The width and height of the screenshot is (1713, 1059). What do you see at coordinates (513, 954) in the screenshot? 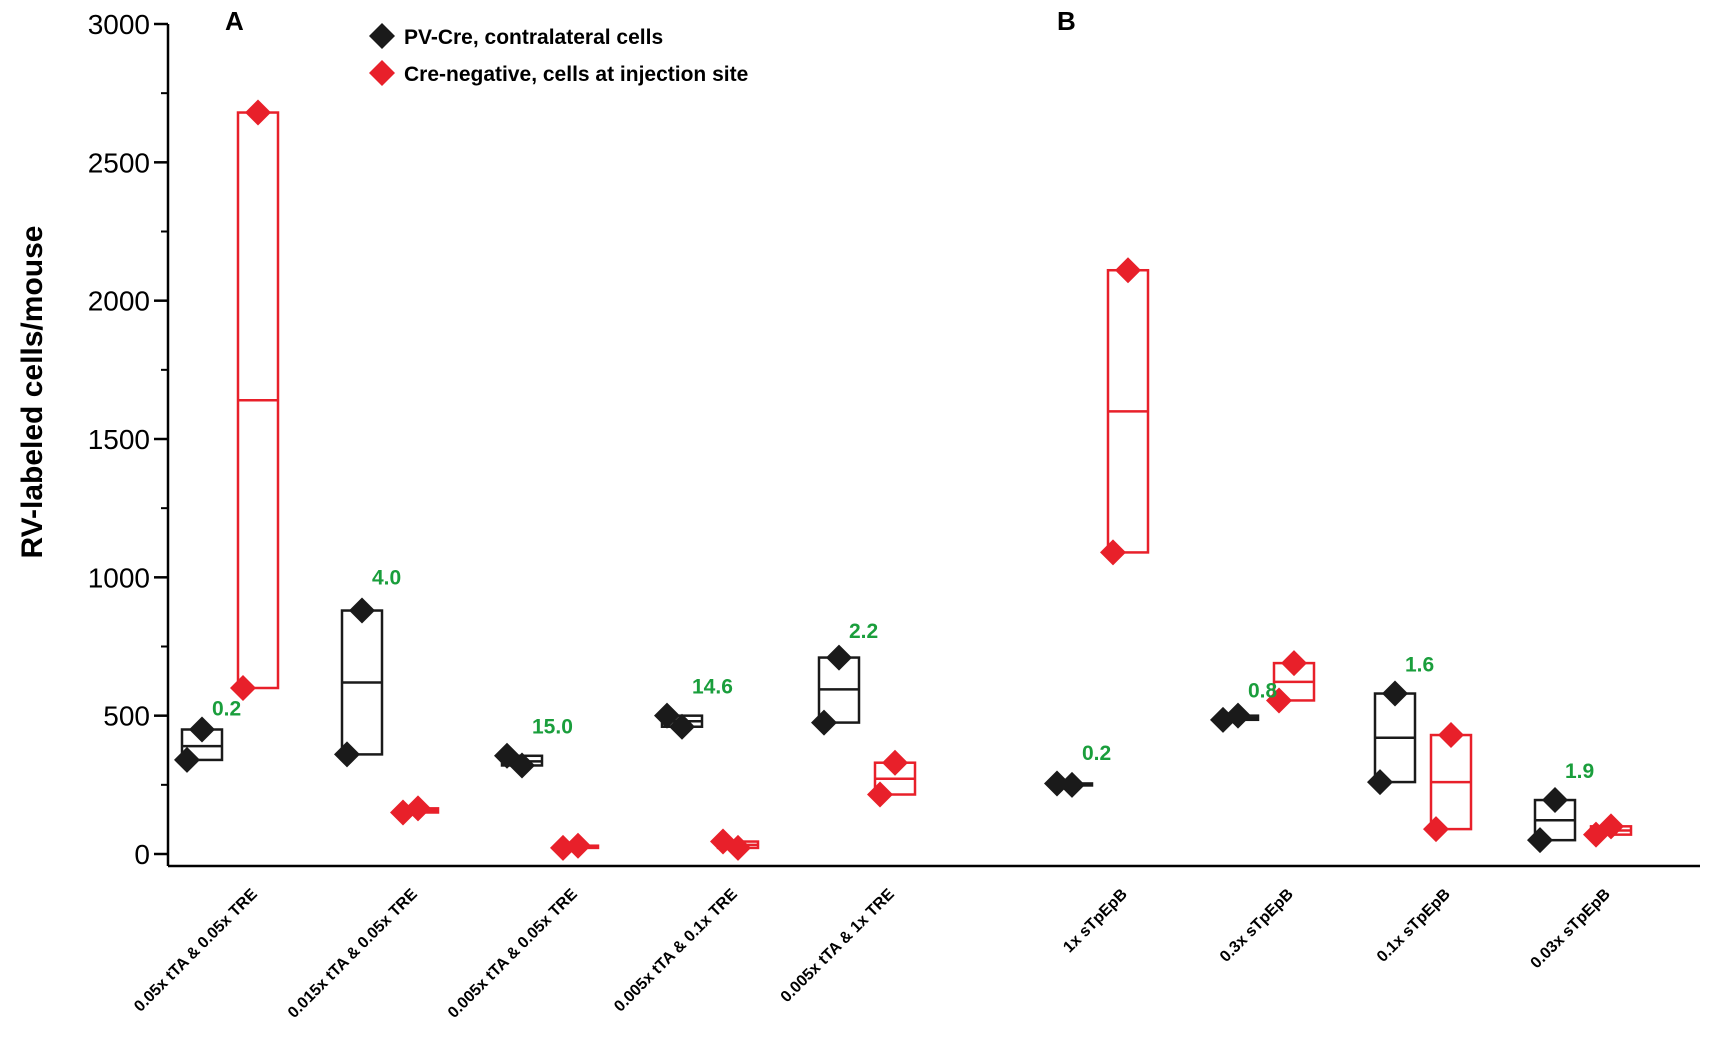
I see `category-label: 0.005x tTA & 0.05x TRE` at bounding box center [513, 954].